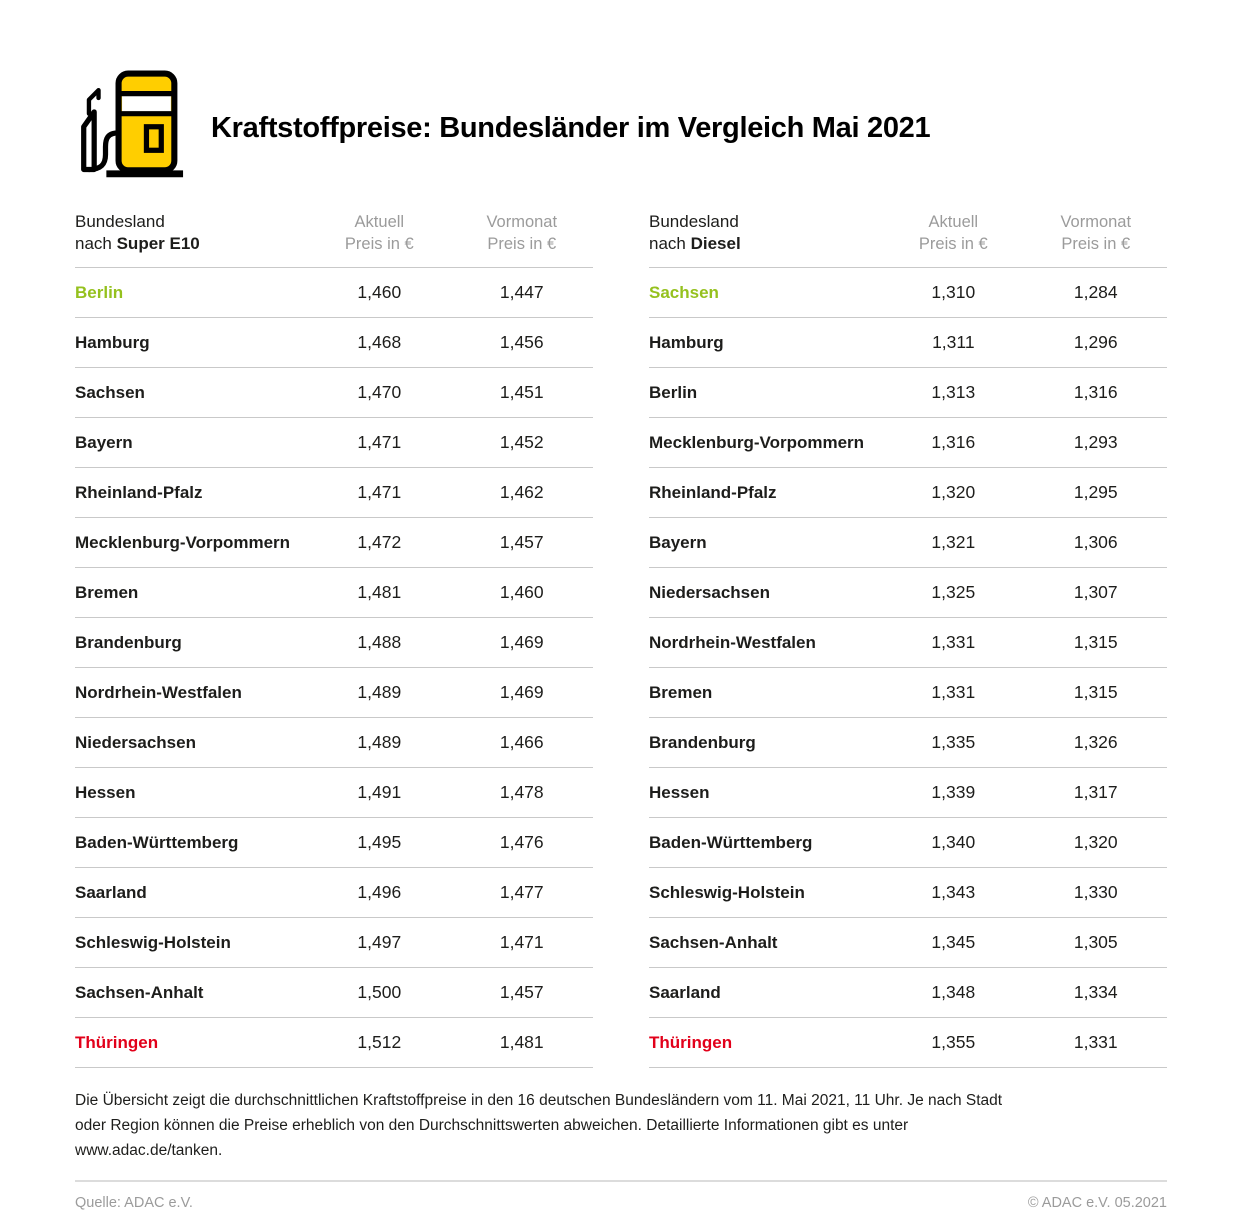 The height and width of the screenshot is (1232, 1240). What do you see at coordinates (379, 642) in the screenshot?
I see `aktuell-value: 1,488` at bounding box center [379, 642].